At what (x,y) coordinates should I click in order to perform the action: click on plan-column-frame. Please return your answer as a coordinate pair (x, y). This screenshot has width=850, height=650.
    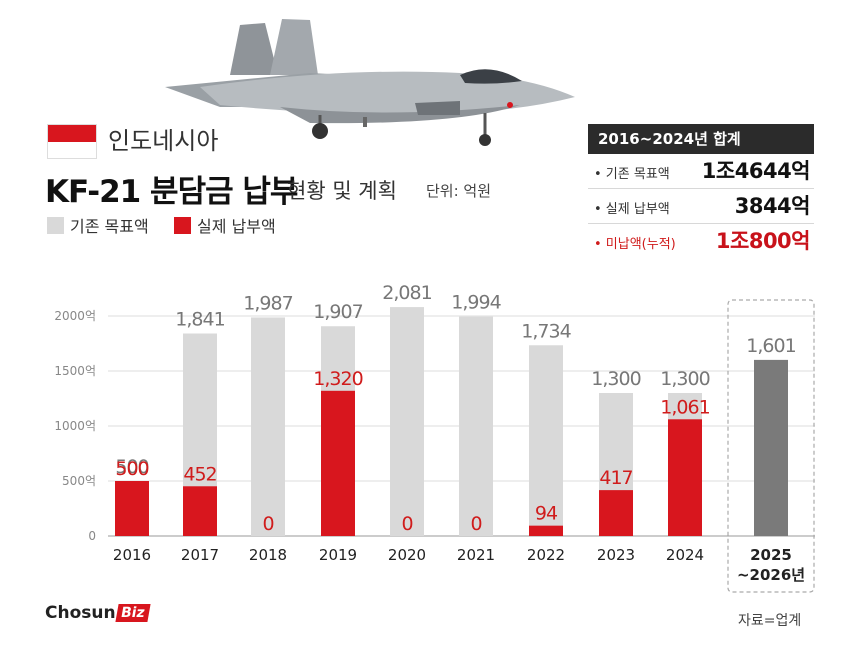
    Looking at the image, I should click on (771, 446).